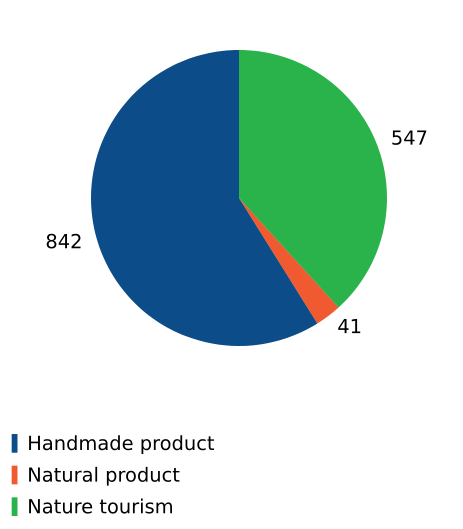  Describe the element at coordinates (104, 476) in the screenshot. I see `legend-label: Natural product` at that location.